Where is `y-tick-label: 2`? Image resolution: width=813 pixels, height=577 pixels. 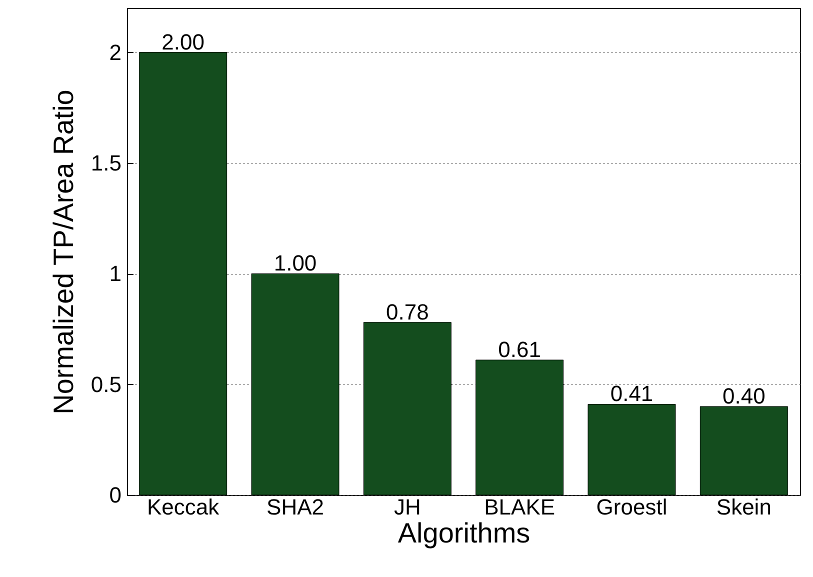 y-tick-label: 2 is located at coordinates (115, 52).